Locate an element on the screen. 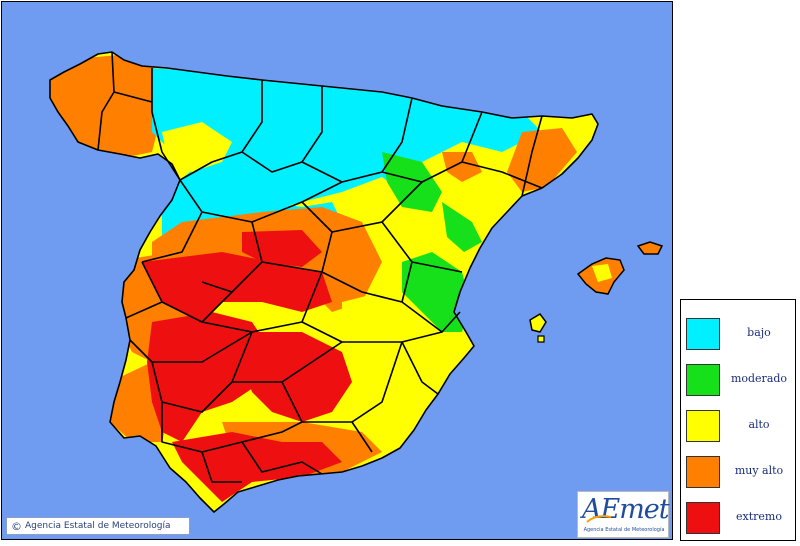  copyright-text: Agencia Estatal de Meteorología is located at coordinates (98, 526).